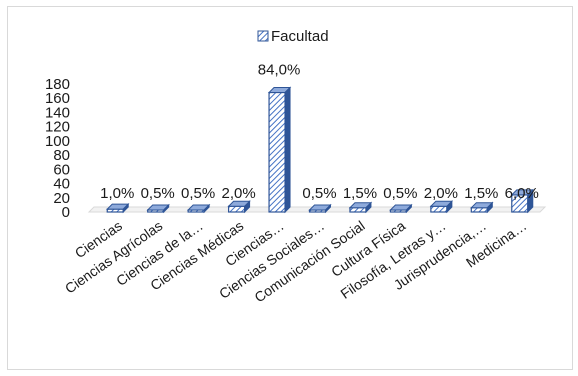 The height and width of the screenshot is (376, 578). What do you see at coordinates (66, 212) in the screenshot?
I see `y-tick-label: 0` at bounding box center [66, 212].